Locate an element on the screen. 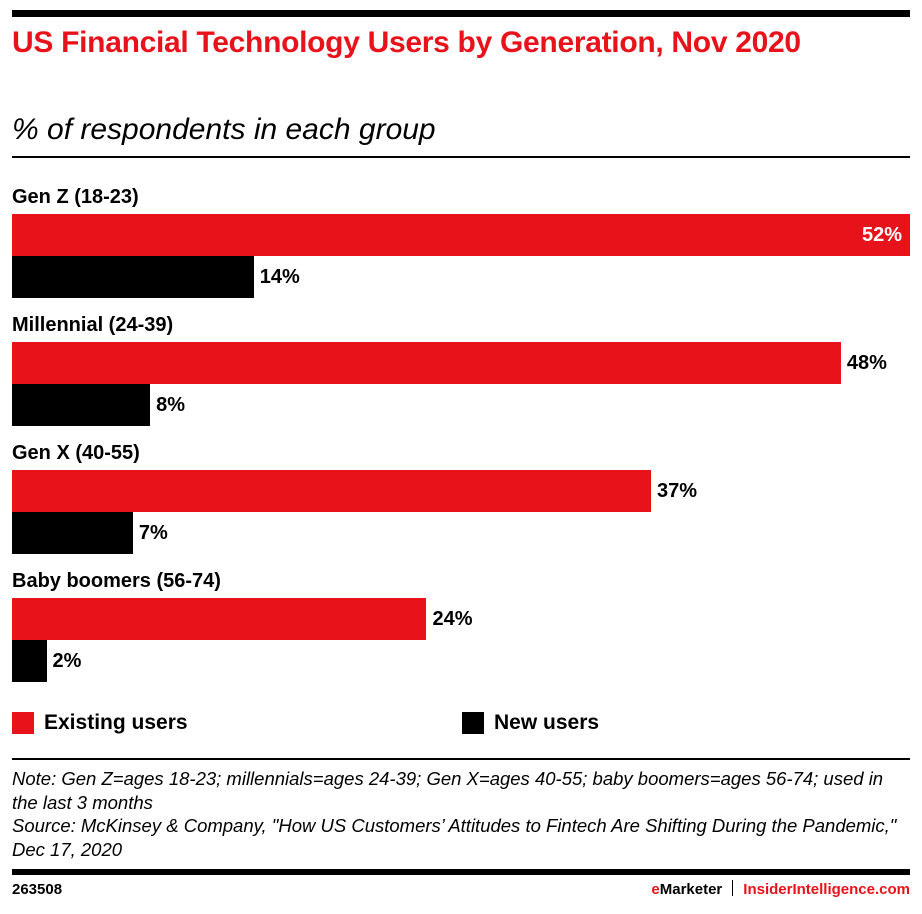  bottom-rule is located at coordinates (461, 872).